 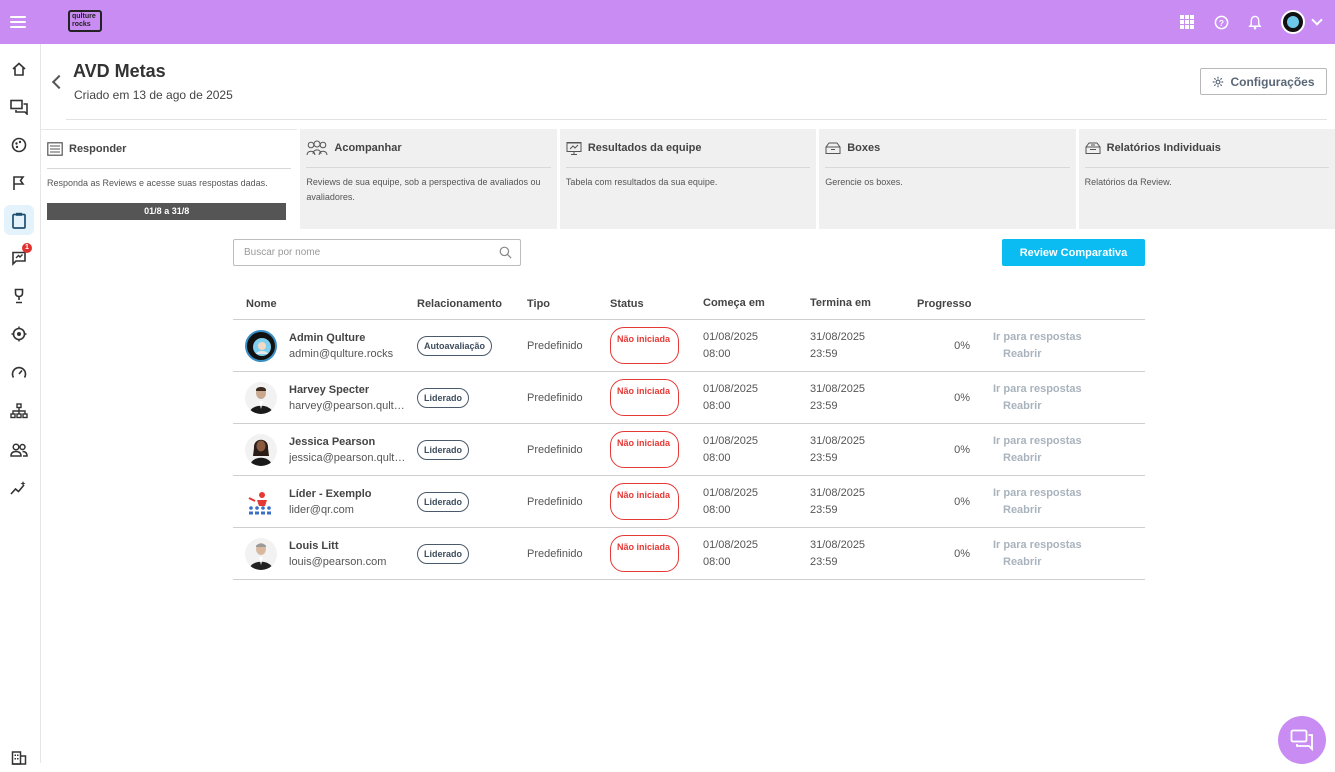 What do you see at coordinates (19, 220) in the screenshot?
I see `reviews-clipboard-icon` at bounding box center [19, 220].